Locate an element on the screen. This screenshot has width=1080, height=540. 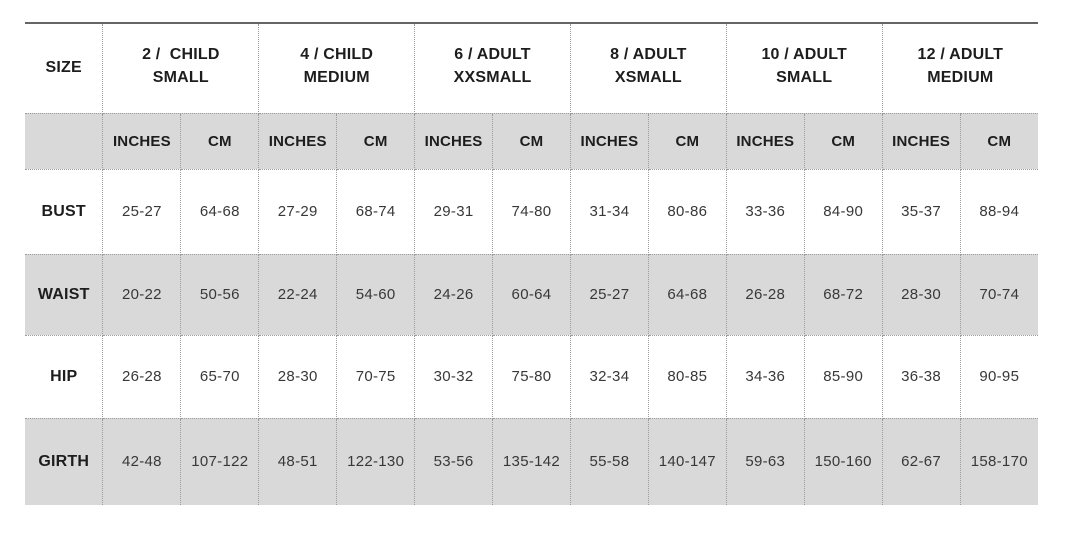
value-cell: 84-90 is located at coordinates (843, 211).